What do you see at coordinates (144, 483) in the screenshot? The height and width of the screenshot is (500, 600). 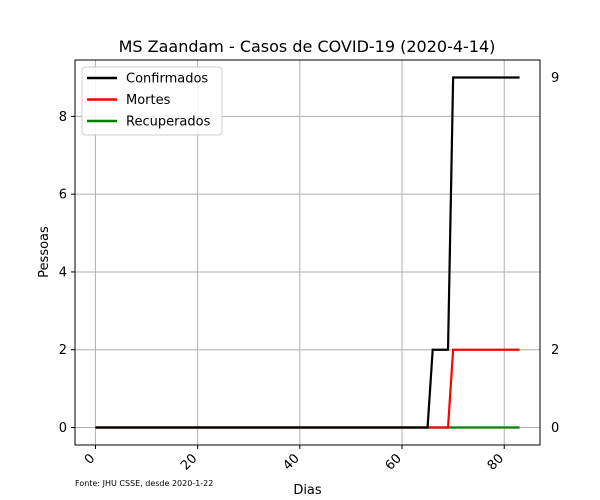 I see `source-footnote: Fonte: JHU CSSE, desde 2020-1-22` at bounding box center [144, 483].